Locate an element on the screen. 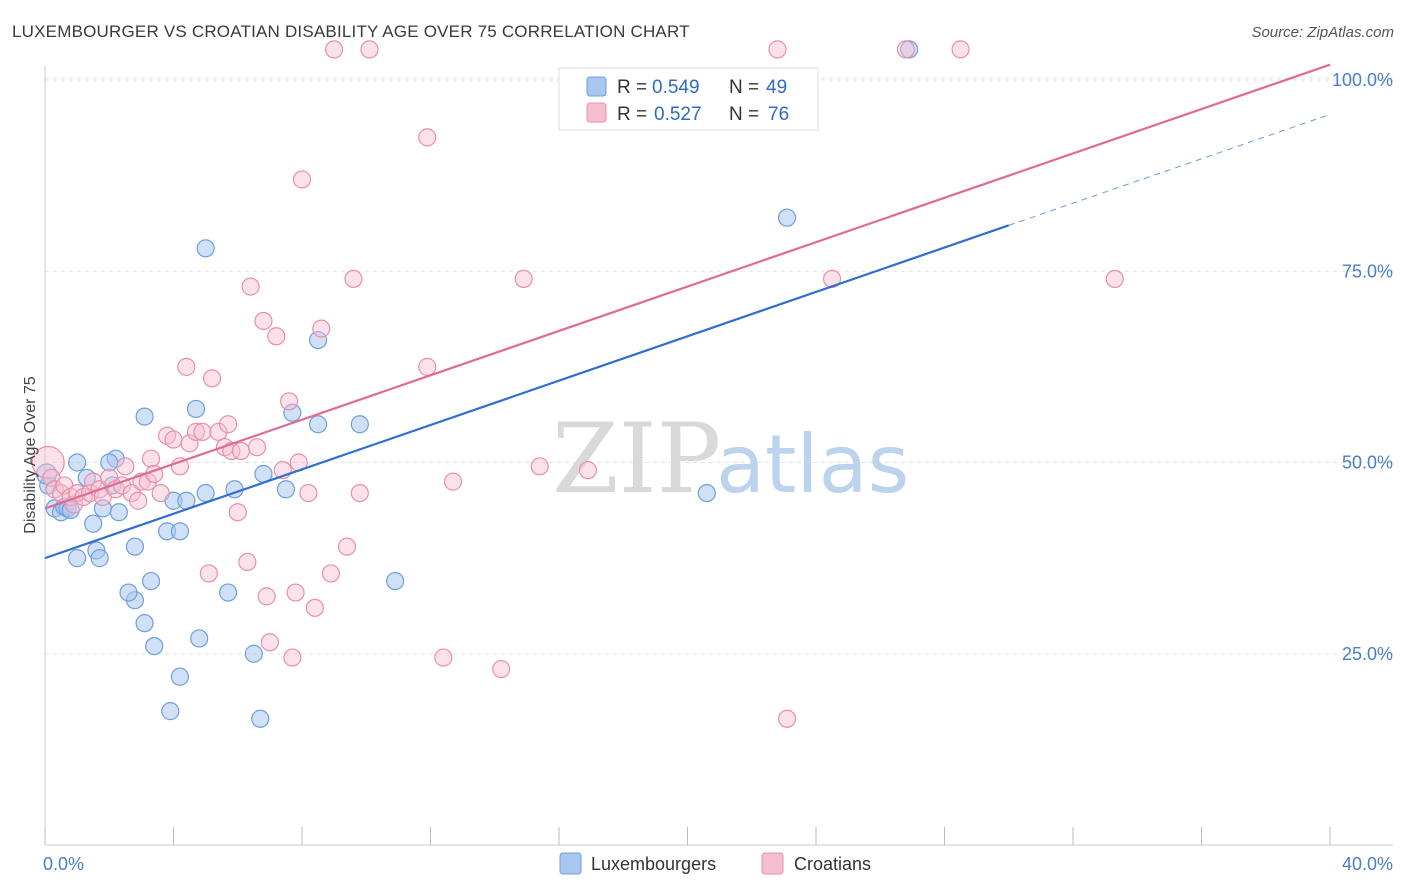  y-axis-label: Disability Age Over 75 is located at coordinates (30, 455).